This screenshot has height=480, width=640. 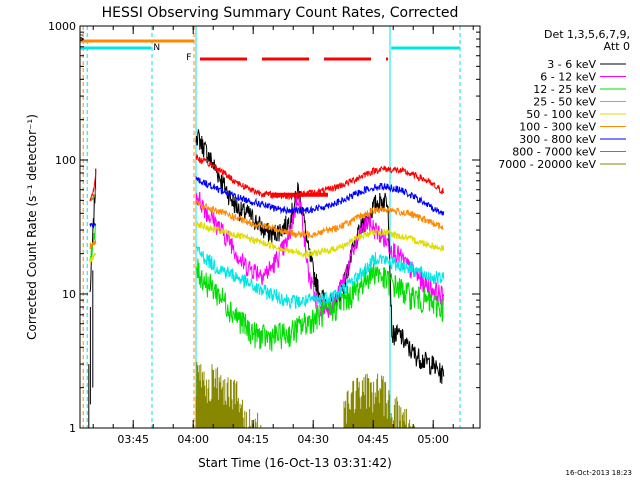 I want to click on x-tick-label-3: 04:30, so click(x=313, y=439).